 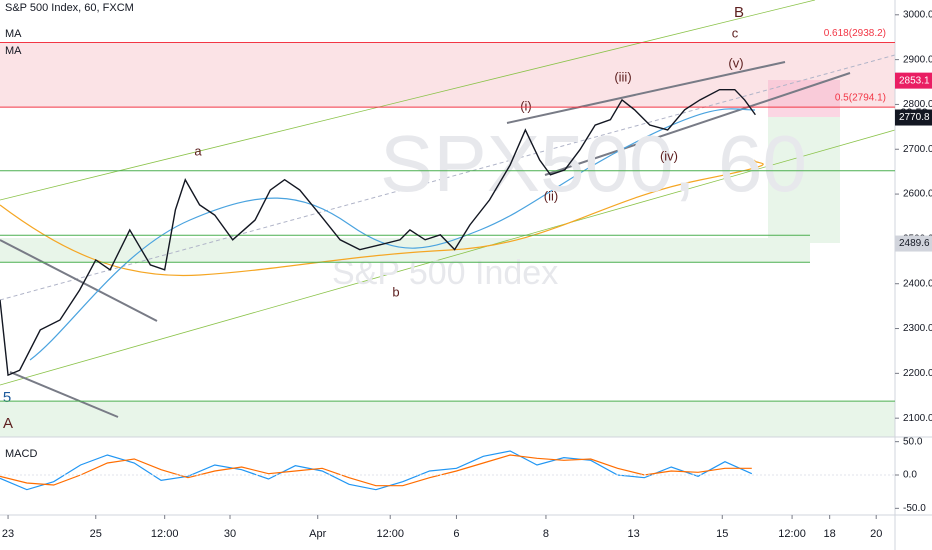 What do you see at coordinates (230, 534) in the screenshot?
I see `x-tick-label: 30` at bounding box center [230, 534].